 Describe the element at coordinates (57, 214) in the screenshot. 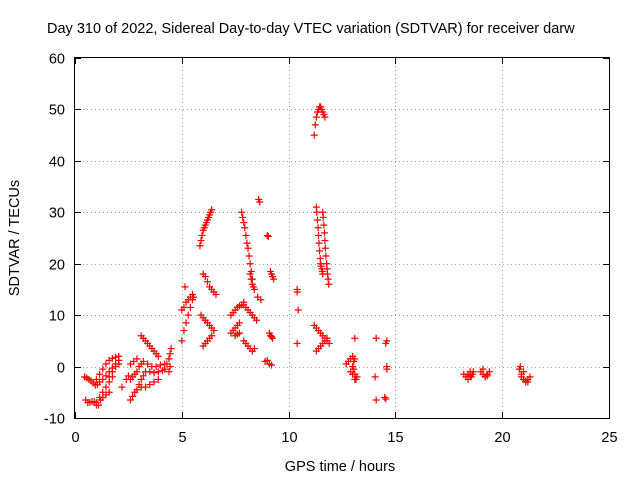

I see `y-tick-label: 30` at that location.